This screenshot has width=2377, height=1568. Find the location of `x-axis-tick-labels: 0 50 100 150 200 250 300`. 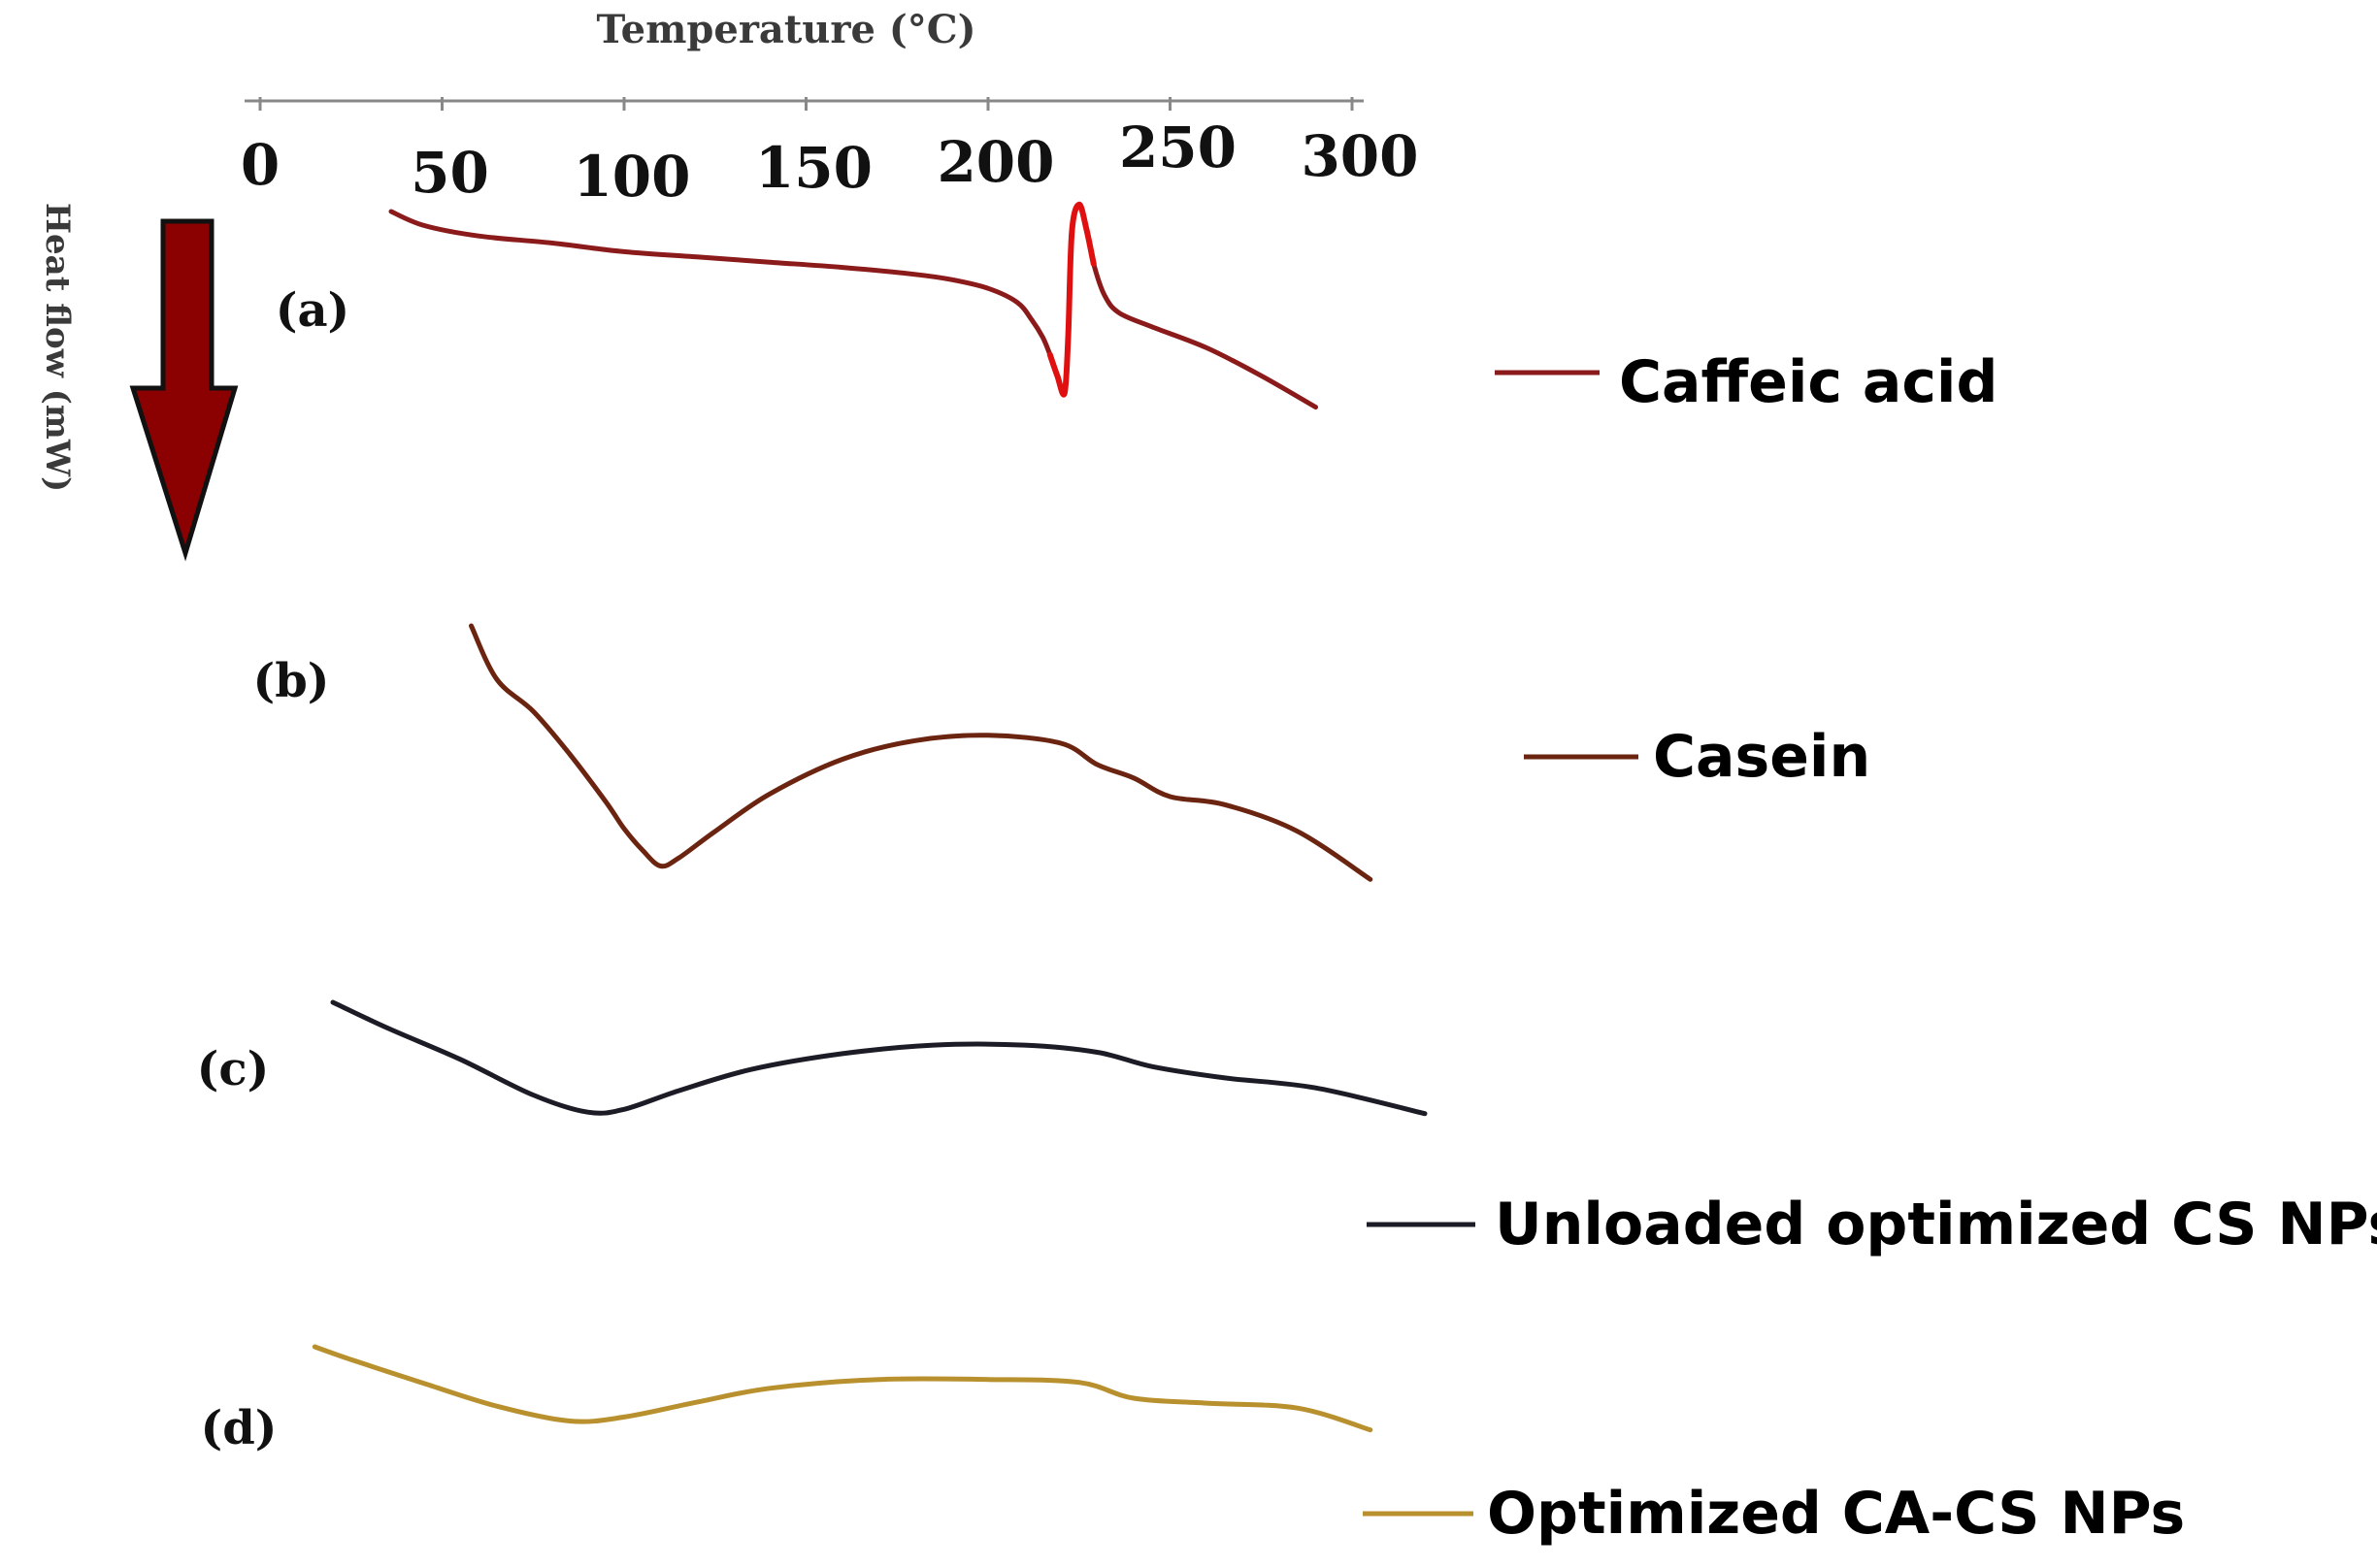

x-axis-tick-labels: 0 50 100 150 200 250 300 is located at coordinates (830, 162).